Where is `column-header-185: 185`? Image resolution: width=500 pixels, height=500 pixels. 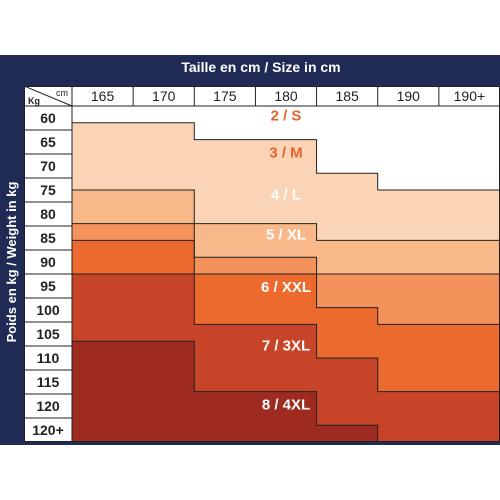
column-header-185: 185 is located at coordinates (347, 96).